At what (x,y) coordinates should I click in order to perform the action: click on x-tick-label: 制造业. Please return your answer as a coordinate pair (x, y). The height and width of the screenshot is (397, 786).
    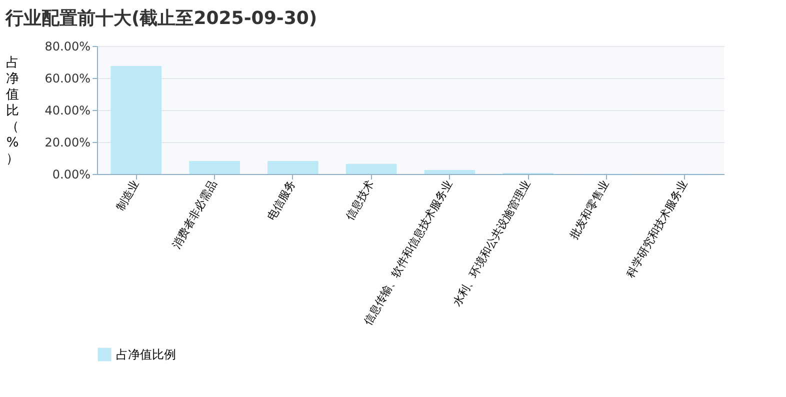
    Looking at the image, I should click on (128, 196).